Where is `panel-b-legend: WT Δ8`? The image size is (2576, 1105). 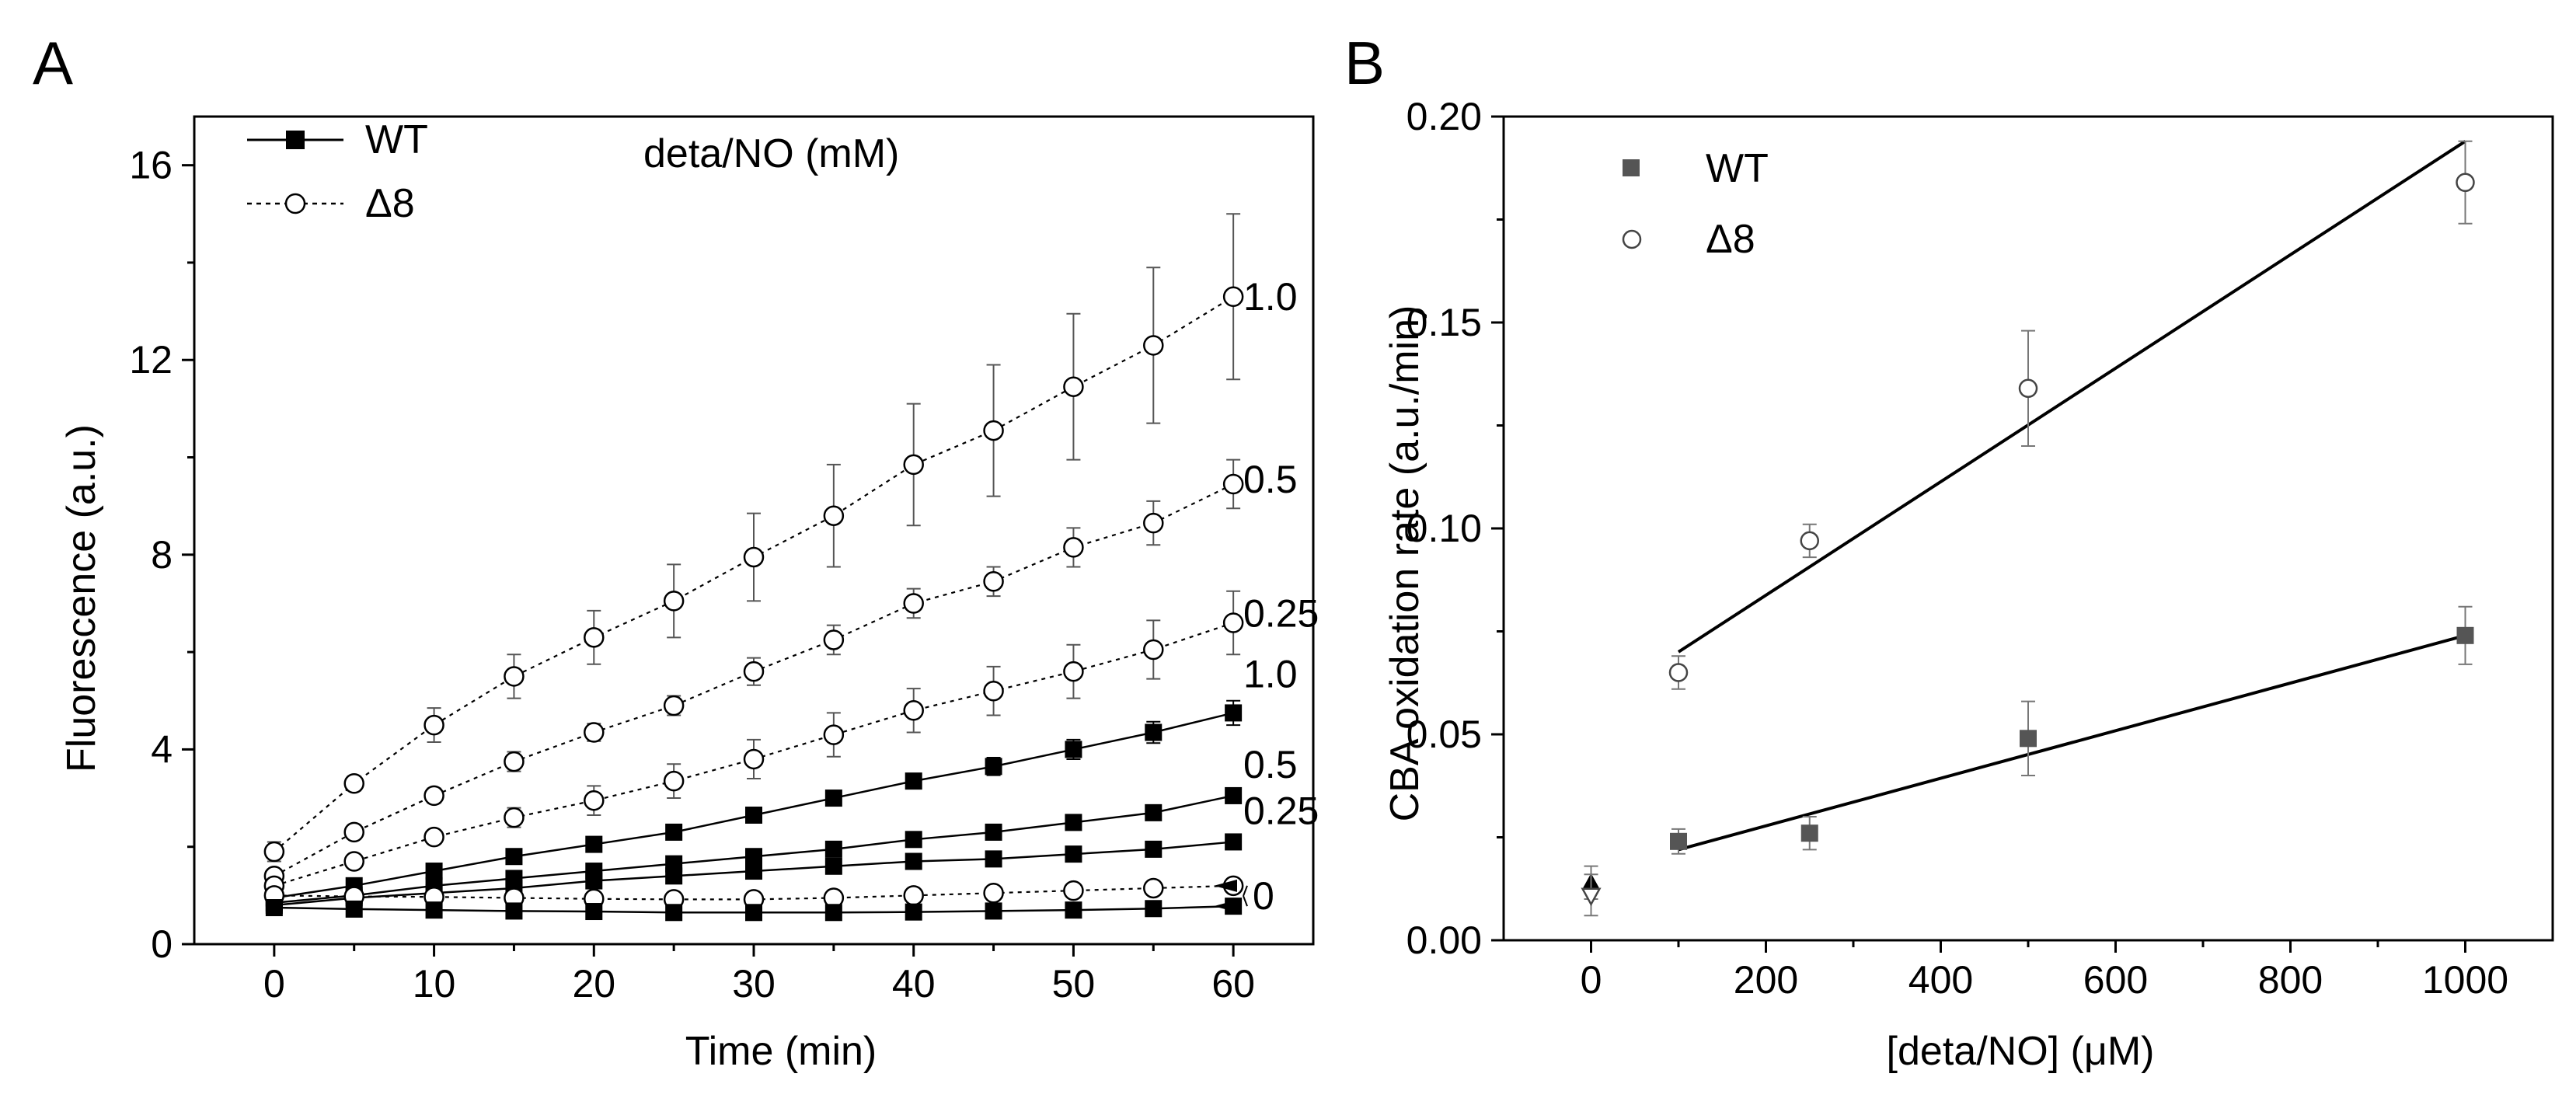
panel-b-legend: WT Δ8 is located at coordinates (1695, 204).